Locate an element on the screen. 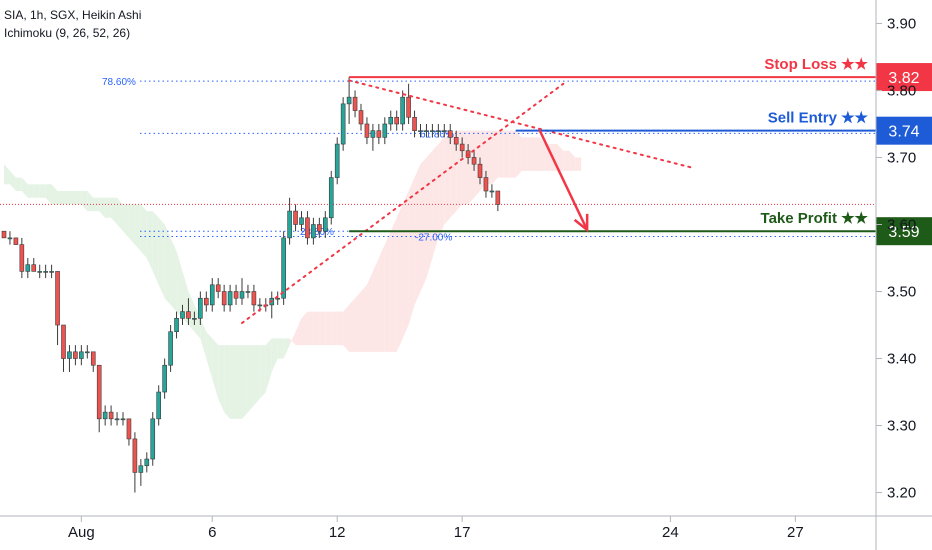  x-tick-label: 24 is located at coordinates (670, 532).